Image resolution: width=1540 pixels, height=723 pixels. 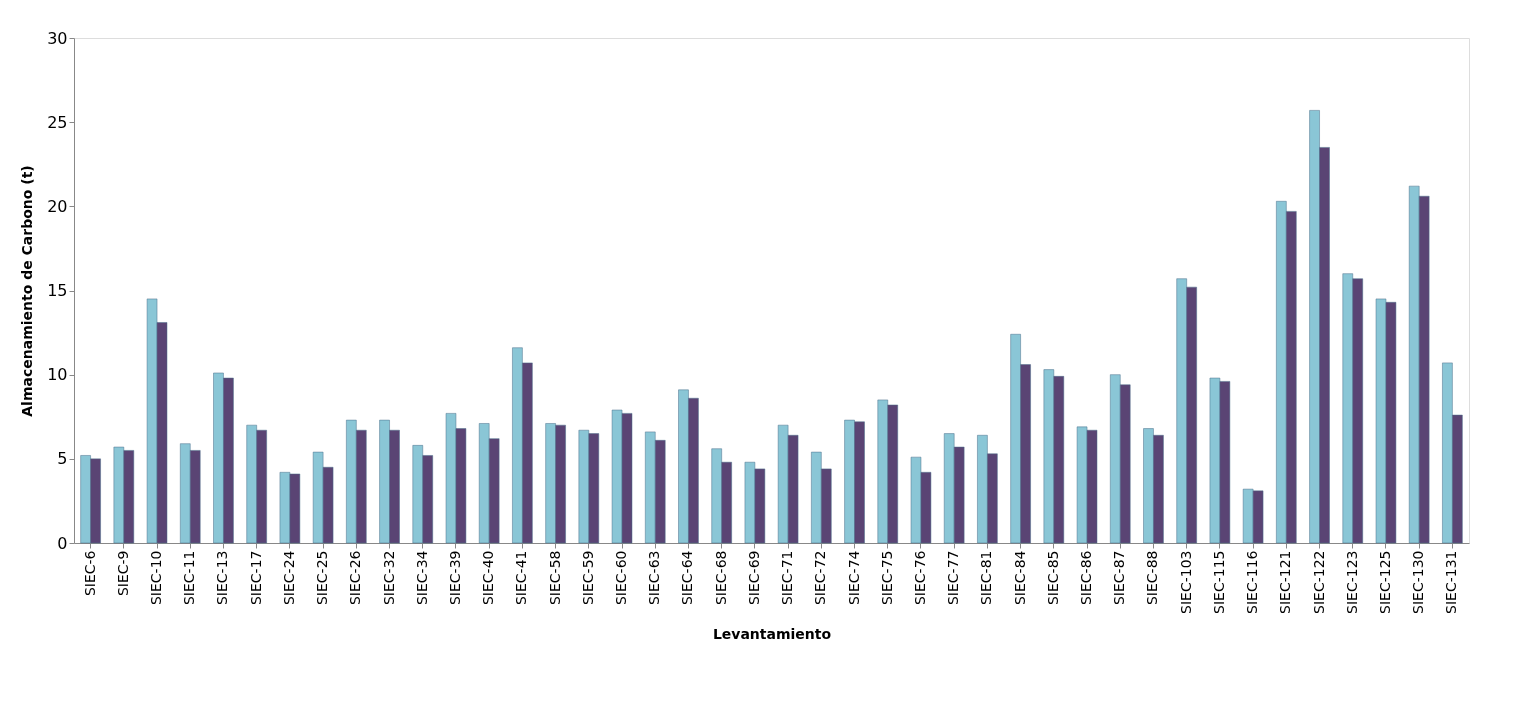 I want to click on x-tick-label: SIEC-84, so click(x=1019, y=578).